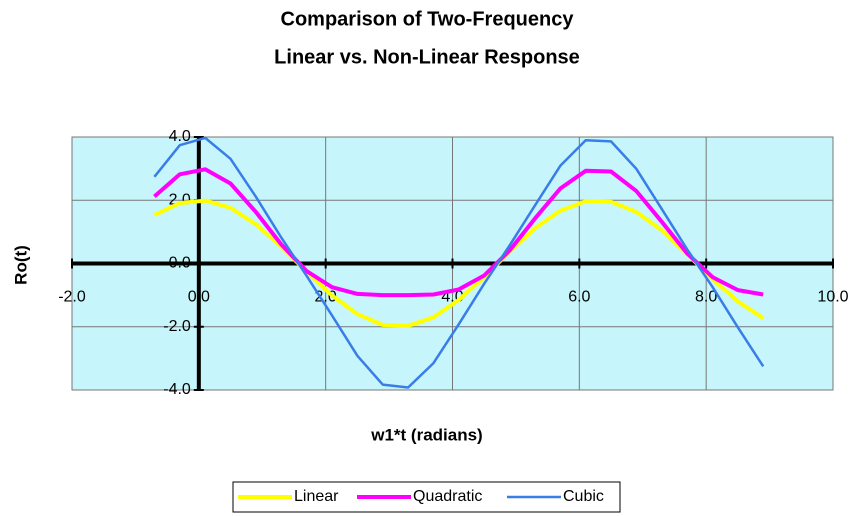 This screenshot has width=853, height=516. I want to click on y-axis-label: Ro(t), so click(20, 265).